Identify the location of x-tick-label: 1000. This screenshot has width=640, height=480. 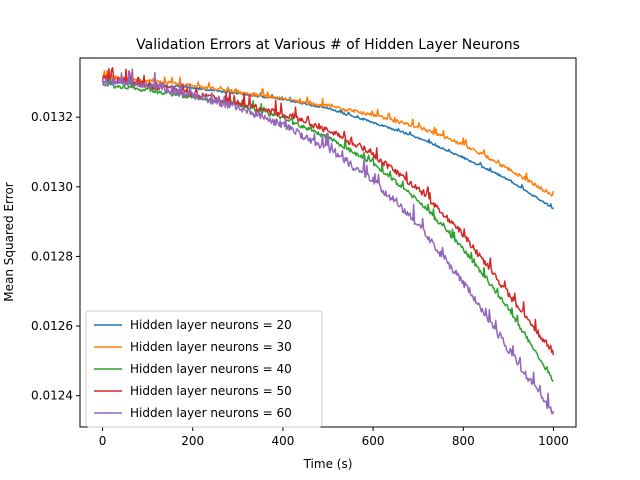
(553, 441).